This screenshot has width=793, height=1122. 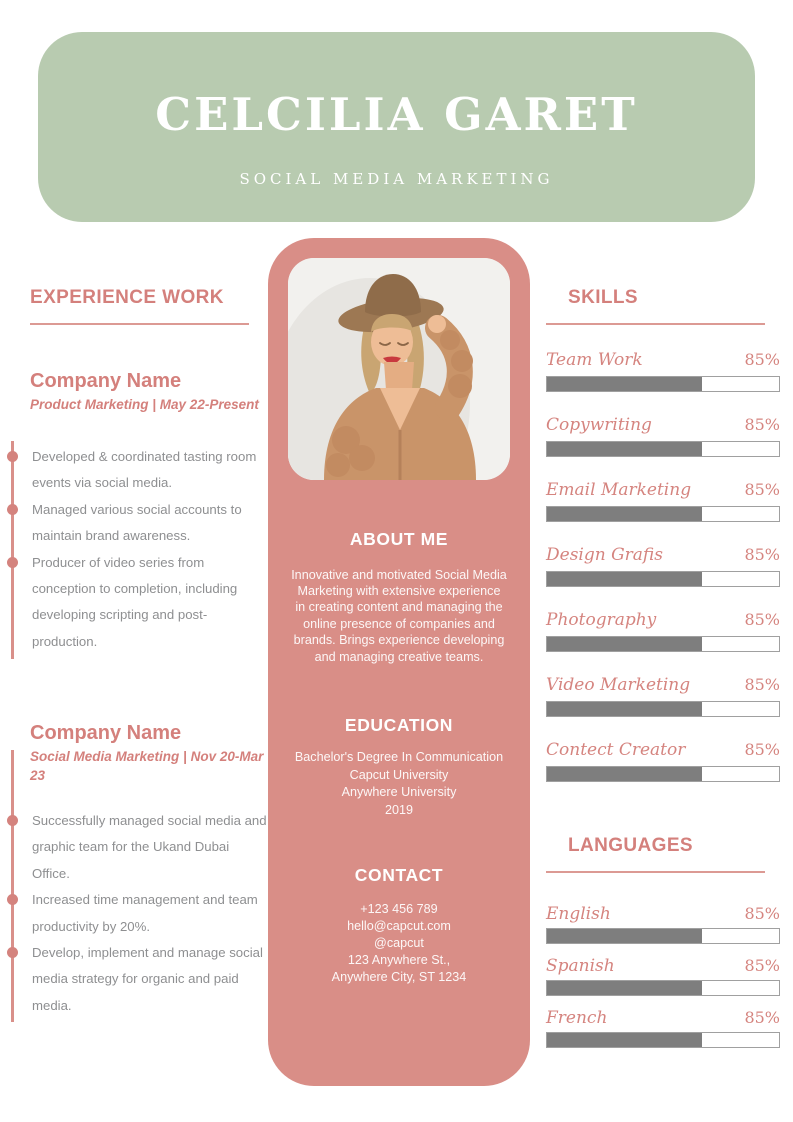 What do you see at coordinates (618, 684) in the screenshot?
I see `skill-label: Video Marketing` at bounding box center [618, 684].